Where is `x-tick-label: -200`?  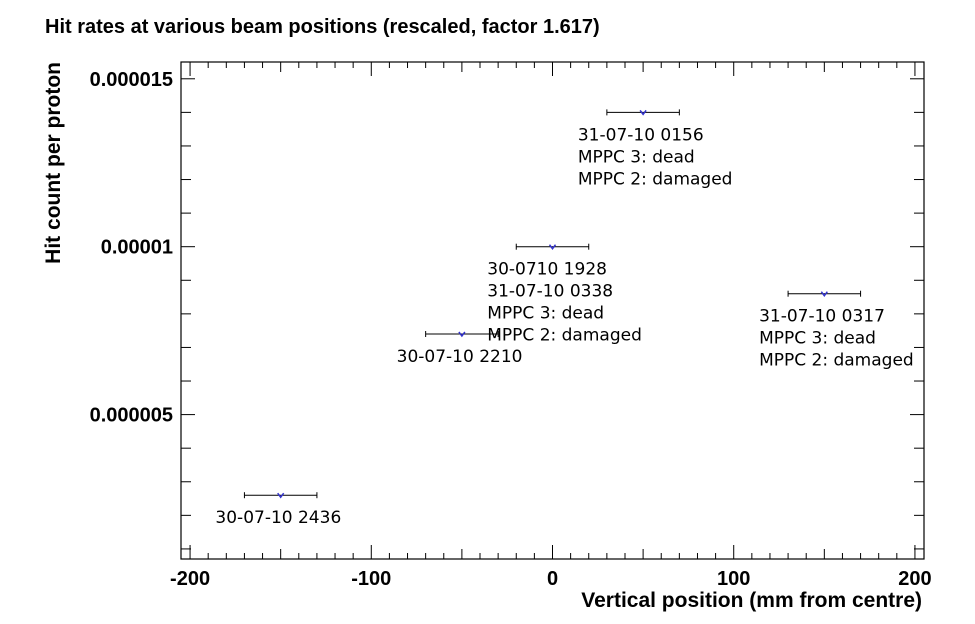 x-tick-label: -200 is located at coordinates (190, 579).